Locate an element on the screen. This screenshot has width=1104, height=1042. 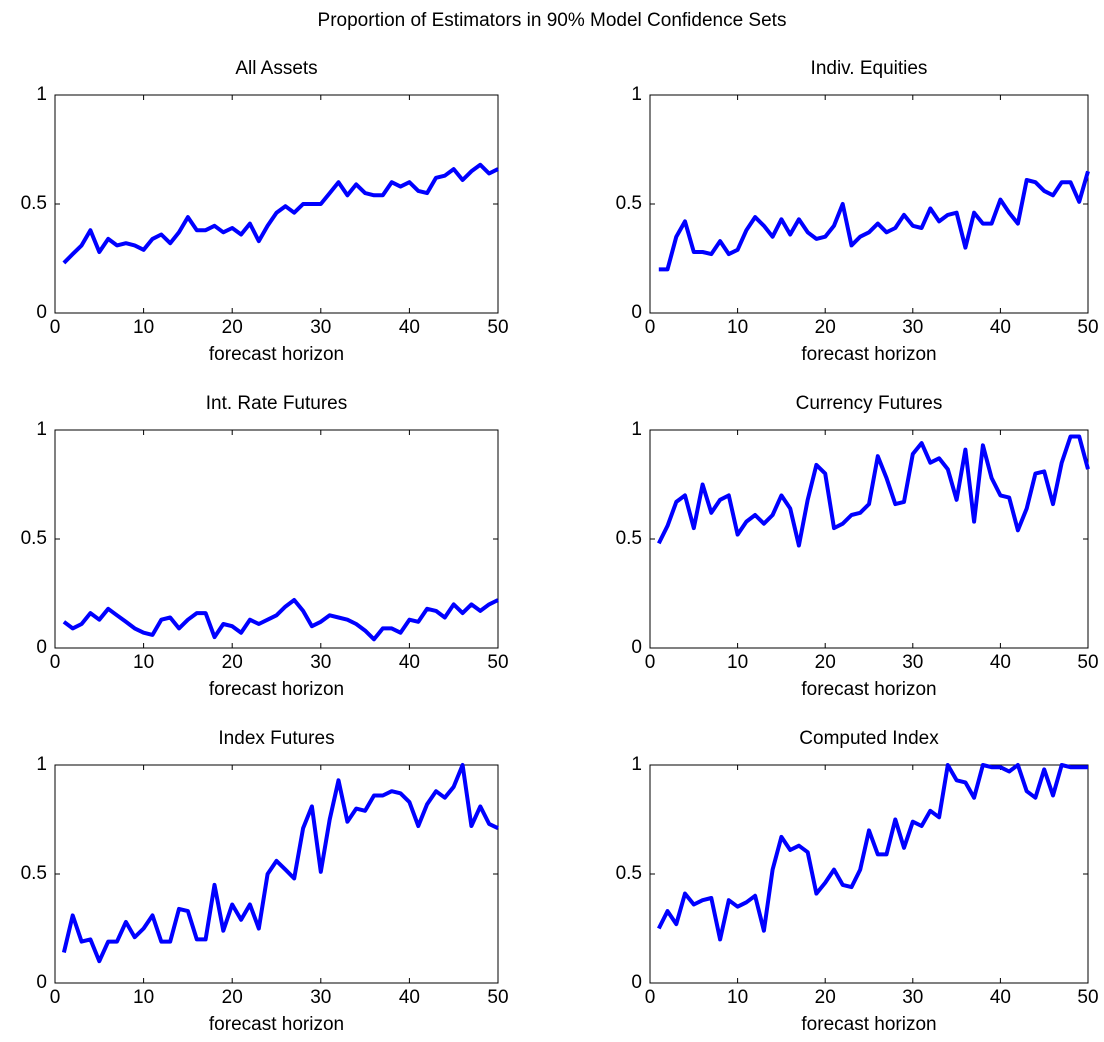
subplot-title: Index Futures is located at coordinates (276, 738).